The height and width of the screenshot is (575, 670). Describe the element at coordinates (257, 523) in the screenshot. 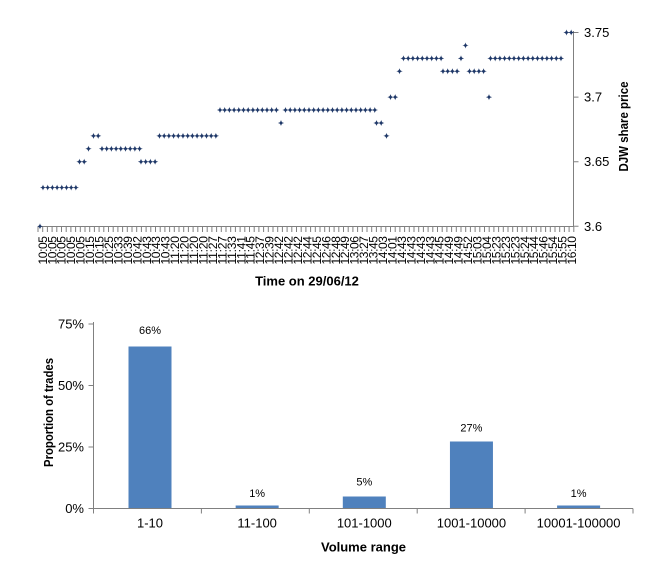

I see `svg-text: 11-100` at that location.